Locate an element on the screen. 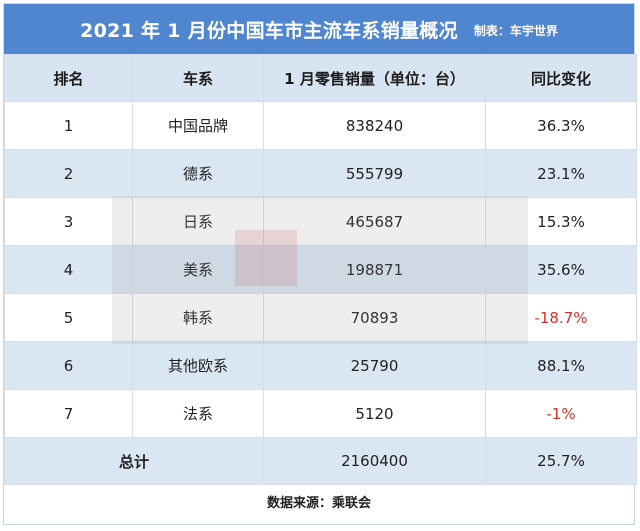 The image size is (640, 531). column-header-rank: 排名 is located at coordinates (68, 78).